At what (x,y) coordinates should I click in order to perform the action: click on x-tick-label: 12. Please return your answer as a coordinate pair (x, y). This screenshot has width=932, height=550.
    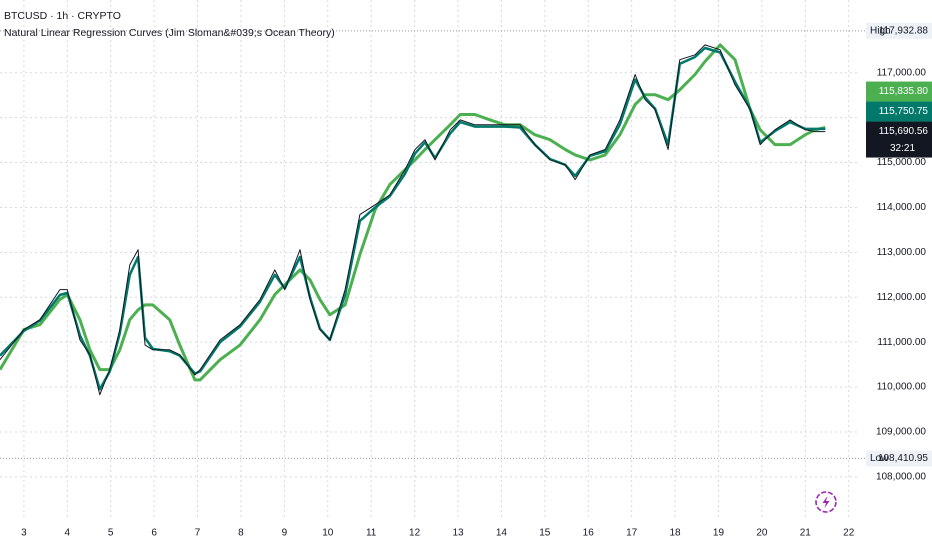
    Looking at the image, I should click on (415, 533).